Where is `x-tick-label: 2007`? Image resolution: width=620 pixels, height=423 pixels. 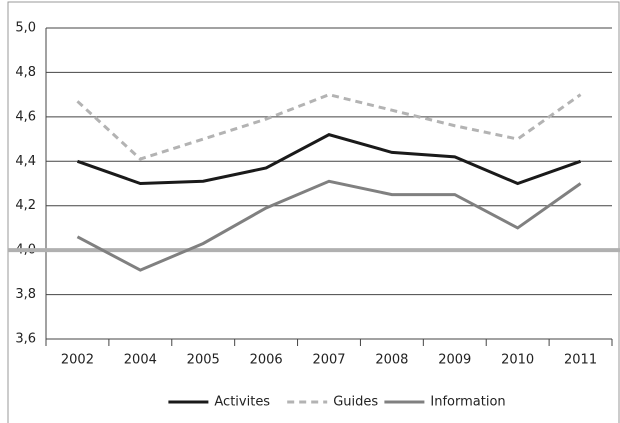 x-tick-label: 2007 is located at coordinates (328, 360).